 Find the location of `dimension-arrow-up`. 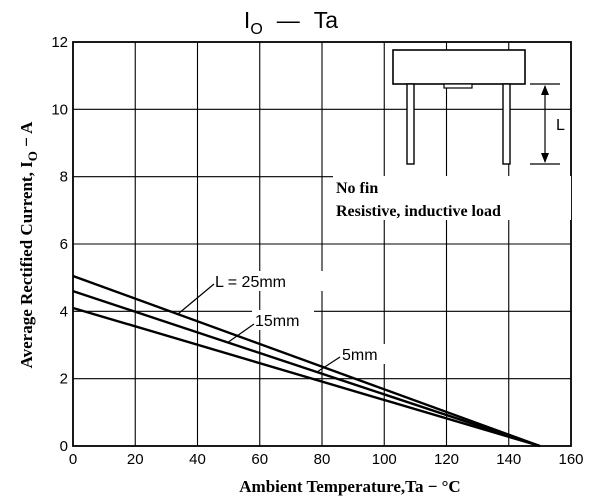

dimension-arrow-up is located at coordinates (545, 90).